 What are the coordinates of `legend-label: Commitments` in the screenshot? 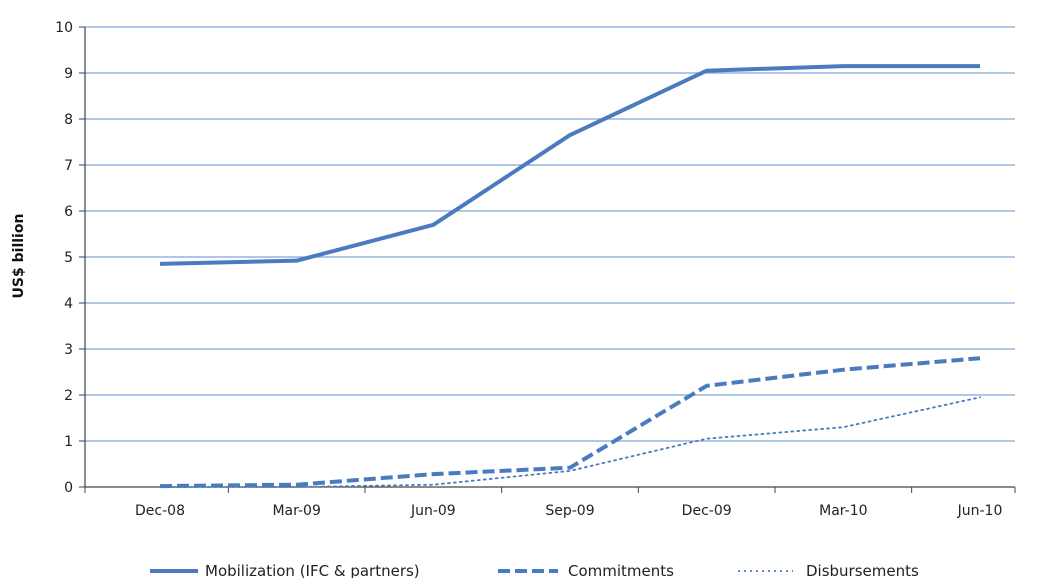 It's located at (621, 570).